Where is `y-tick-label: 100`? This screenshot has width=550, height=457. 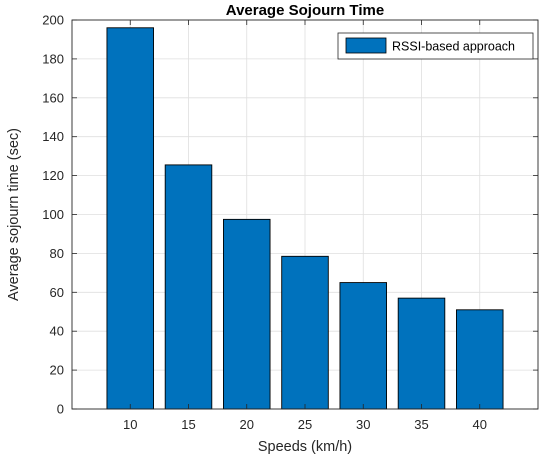
y-tick-label: 100 is located at coordinates (53, 214).